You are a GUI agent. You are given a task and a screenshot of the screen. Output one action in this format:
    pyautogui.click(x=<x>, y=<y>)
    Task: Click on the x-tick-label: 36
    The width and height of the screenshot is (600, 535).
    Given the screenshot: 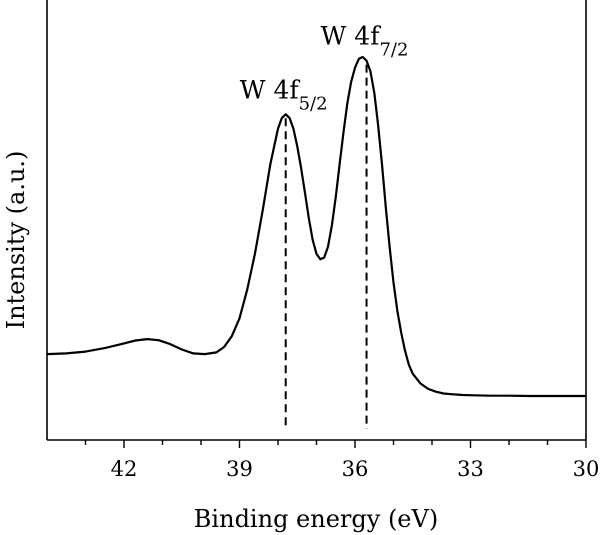 What is the action you would take?
    pyautogui.click(x=355, y=469)
    